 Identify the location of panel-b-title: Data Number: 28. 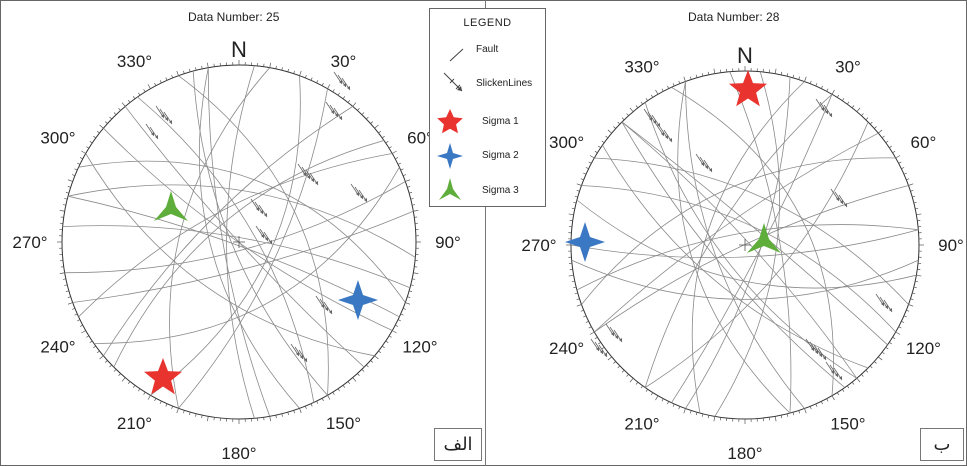
(734, 17).